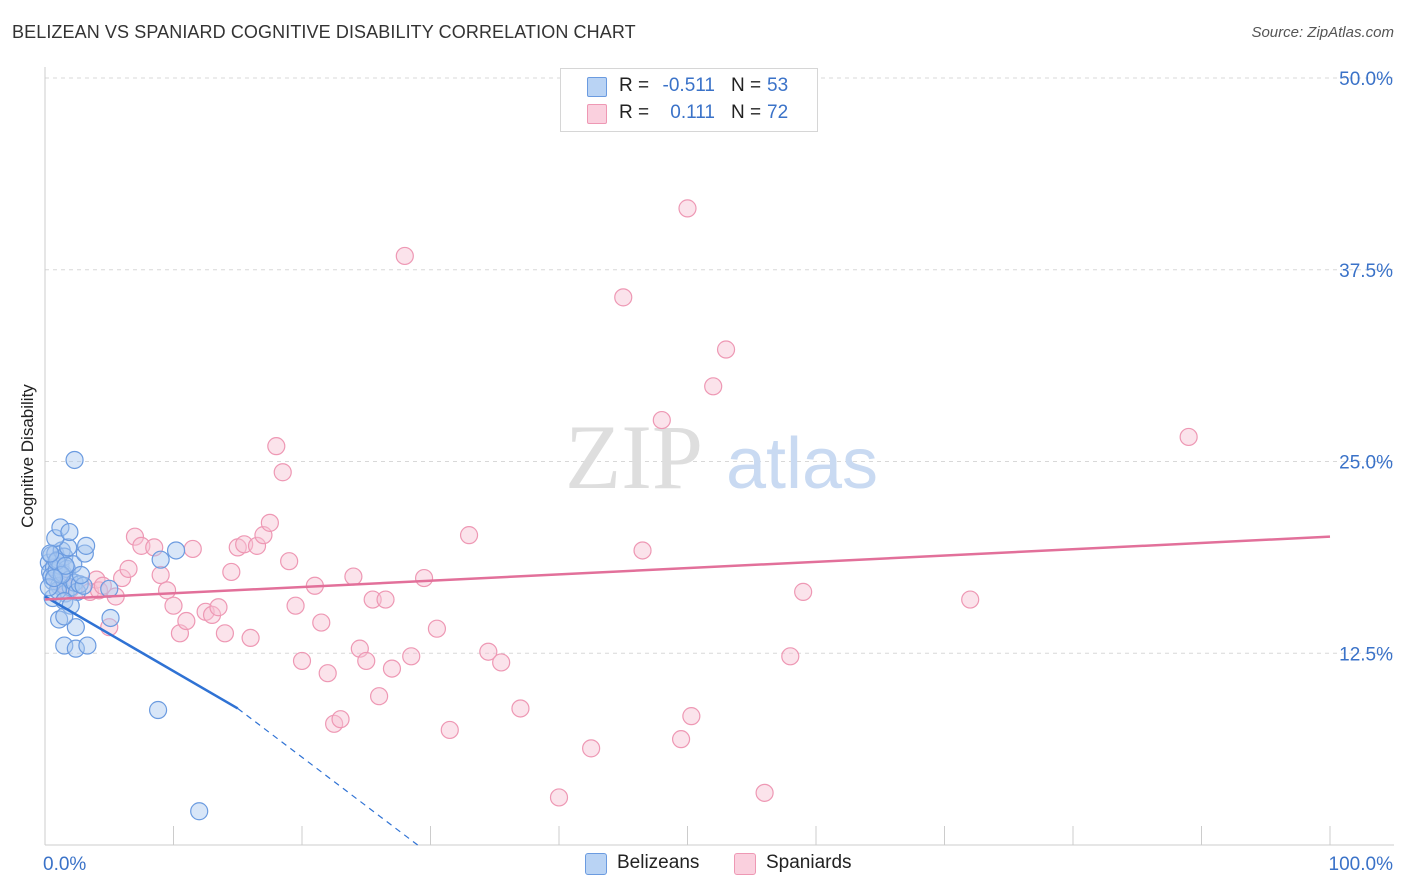 The height and width of the screenshot is (892, 1406). What do you see at coordinates (634, 457) in the screenshot?
I see `watermark-zip: ZIP` at bounding box center [634, 457].